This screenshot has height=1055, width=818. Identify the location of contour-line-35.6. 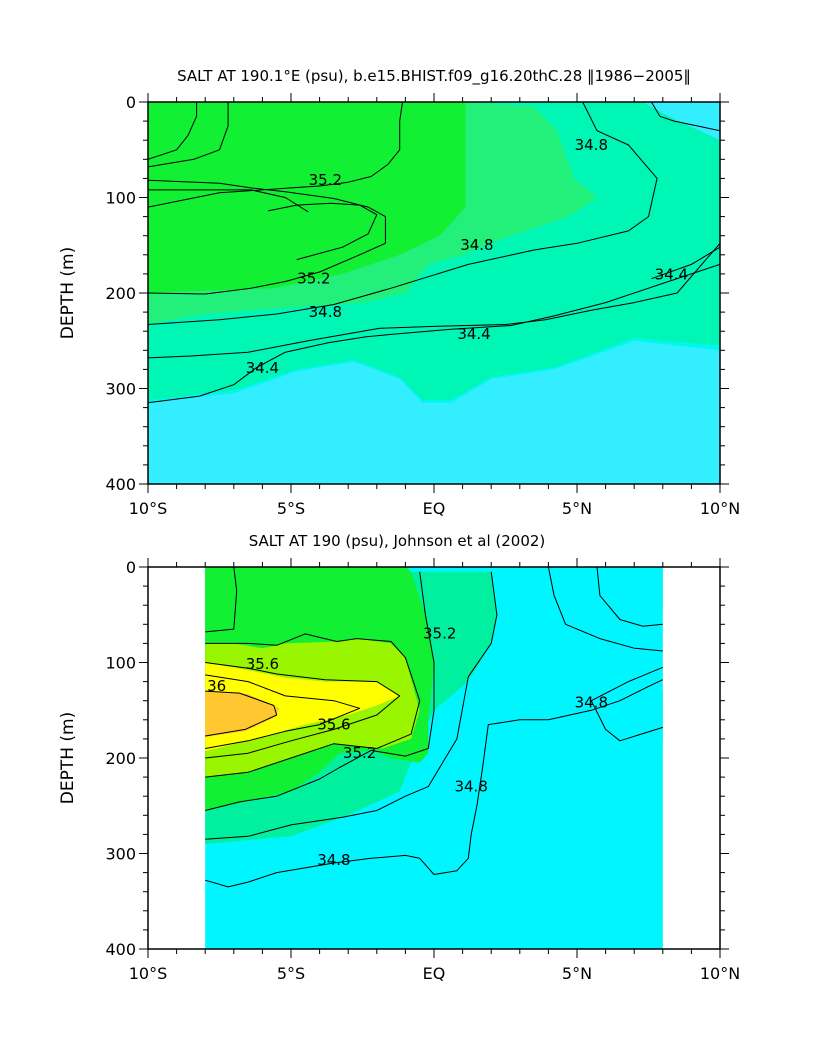
(303, 710).